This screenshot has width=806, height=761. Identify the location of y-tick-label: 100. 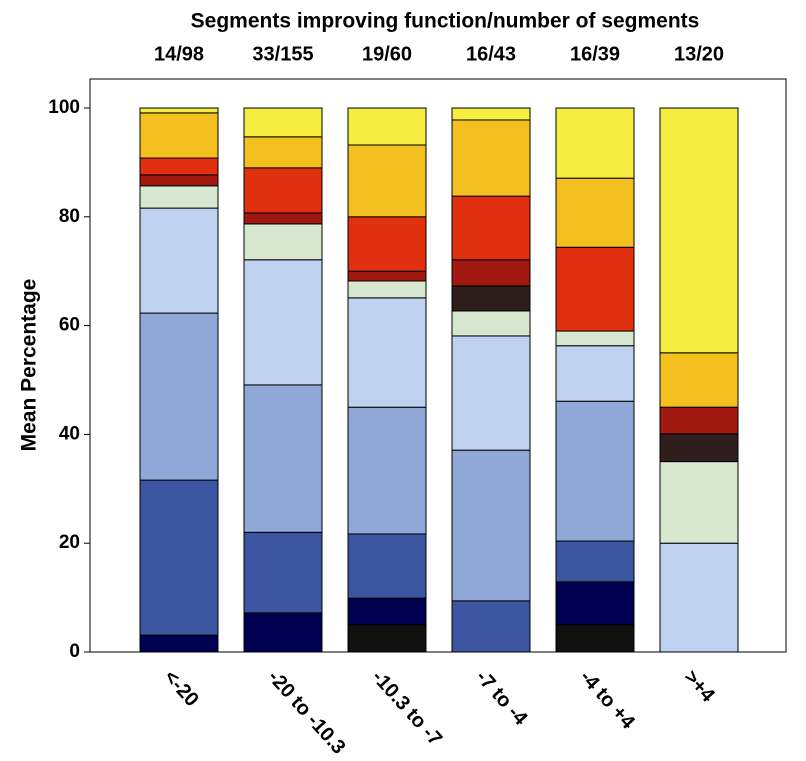
(64, 107).